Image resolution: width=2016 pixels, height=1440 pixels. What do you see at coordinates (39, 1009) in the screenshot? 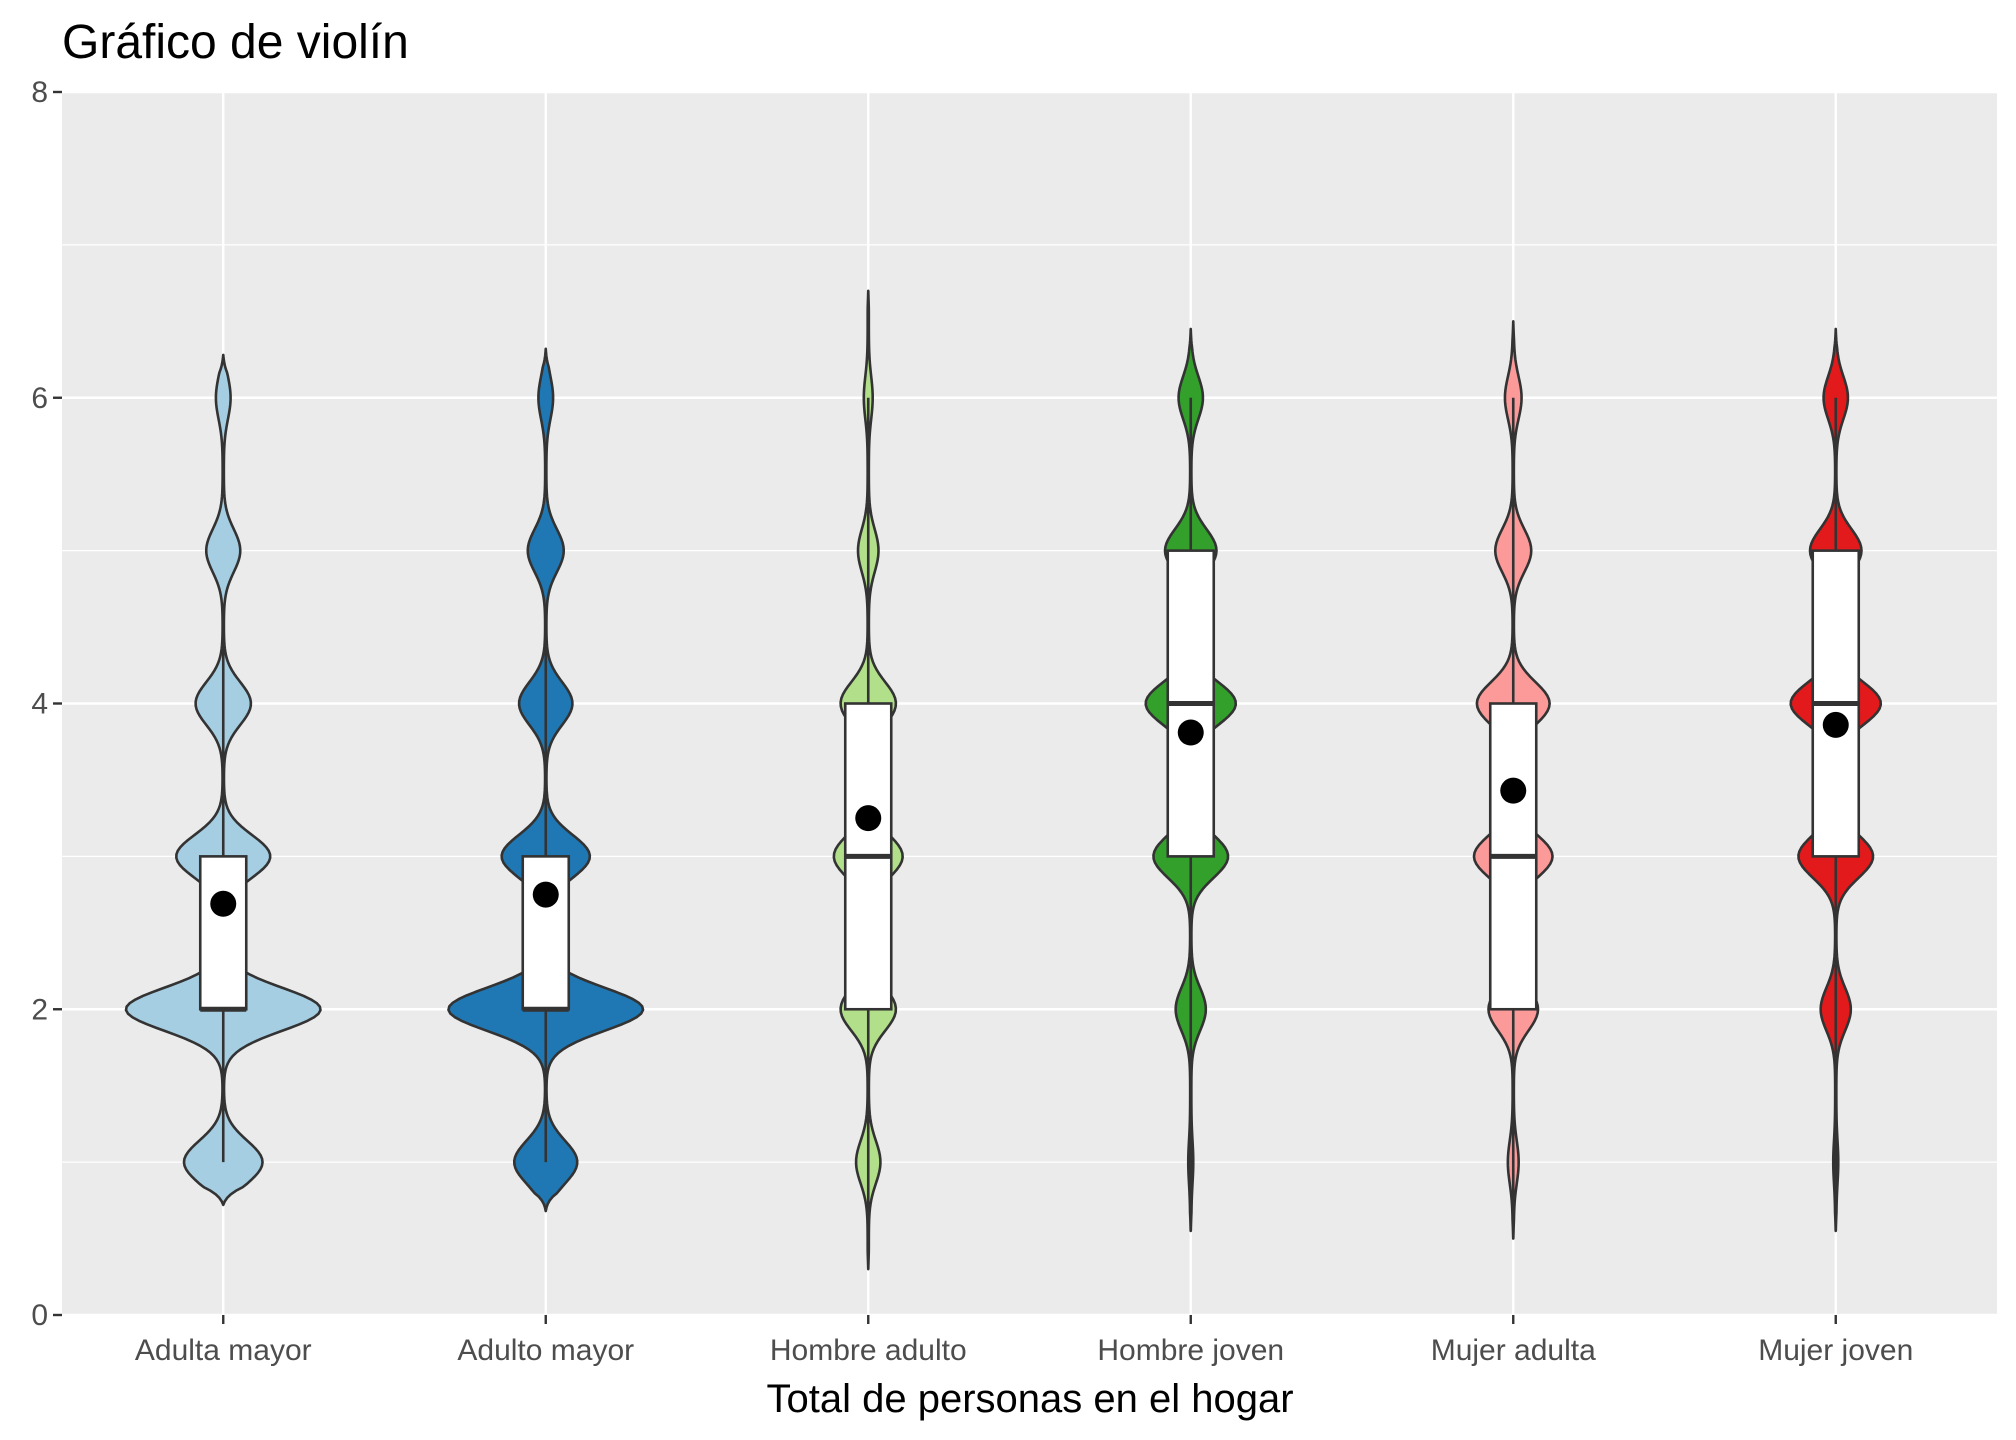
I see `y-tick-label: 2` at bounding box center [39, 1009].